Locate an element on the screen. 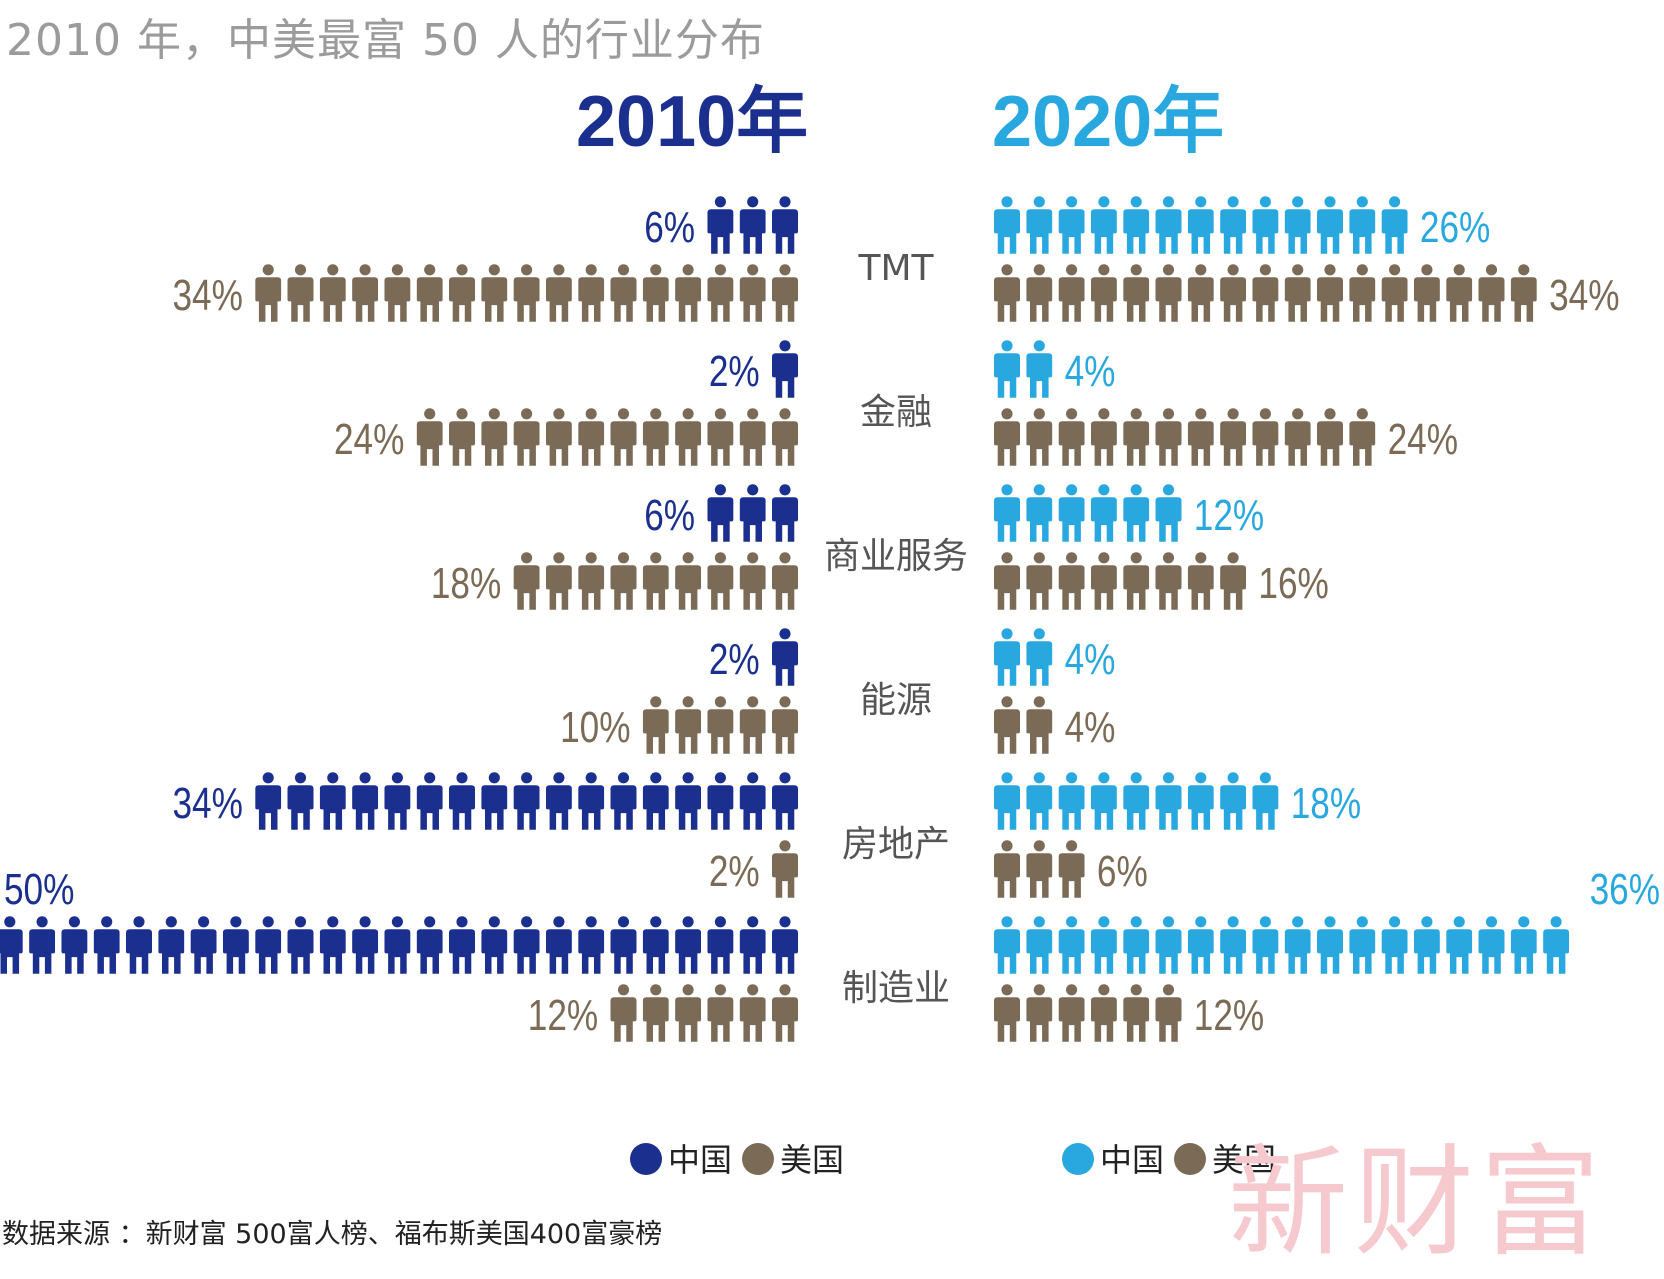 This screenshot has height=1279, width=1664. percent-label: 10% is located at coordinates (595, 727).